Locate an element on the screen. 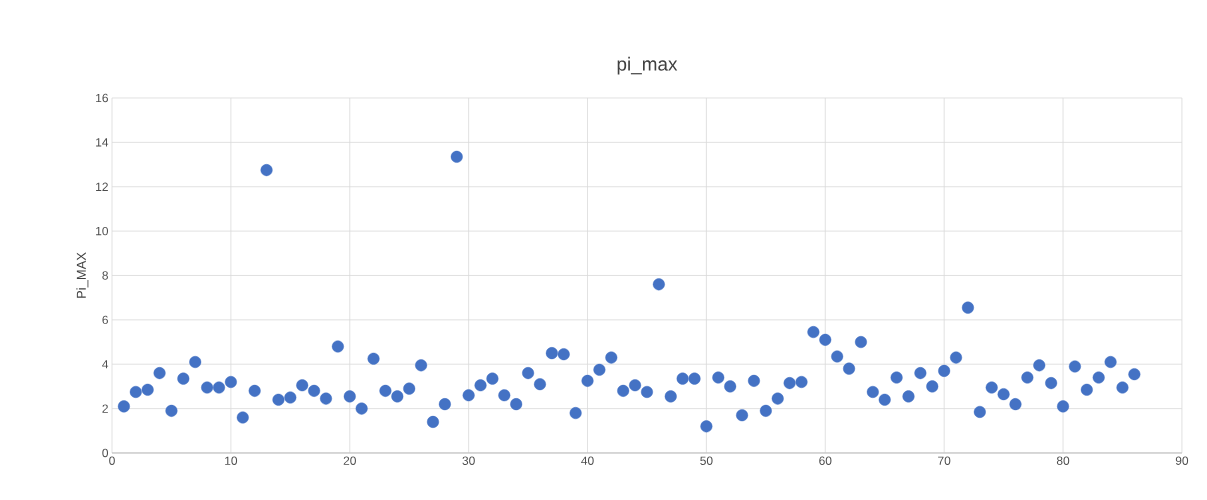 The image size is (1207, 500). y-axis-title: Pi_MAX is located at coordinates (82, 275).